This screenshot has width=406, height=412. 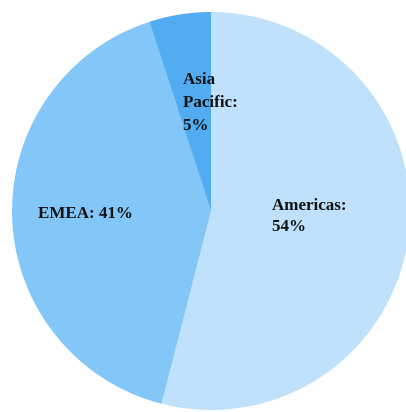 I want to click on slice-label-line: EMEA: 41%, so click(x=85, y=212).